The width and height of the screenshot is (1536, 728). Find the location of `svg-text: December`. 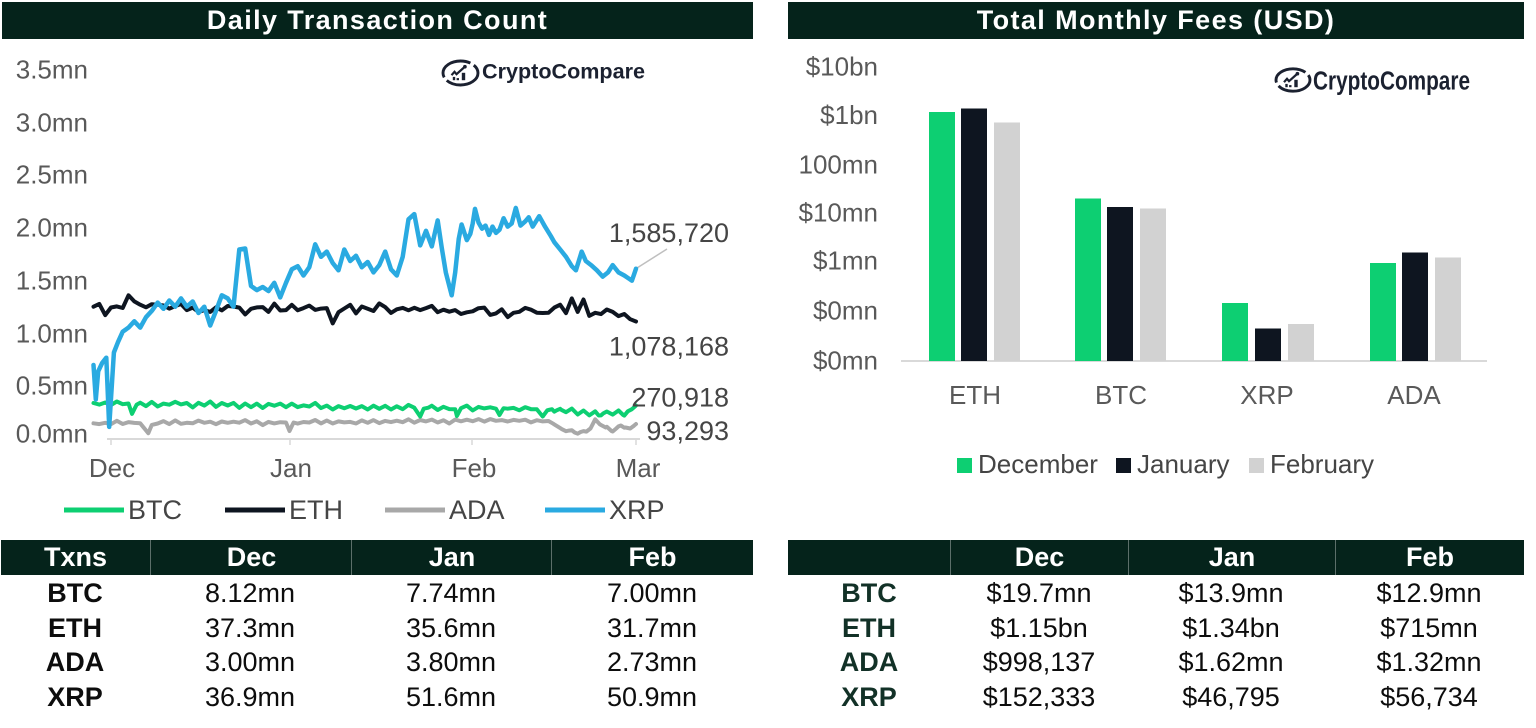

svg-text: December is located at coordinates (1038, 464).